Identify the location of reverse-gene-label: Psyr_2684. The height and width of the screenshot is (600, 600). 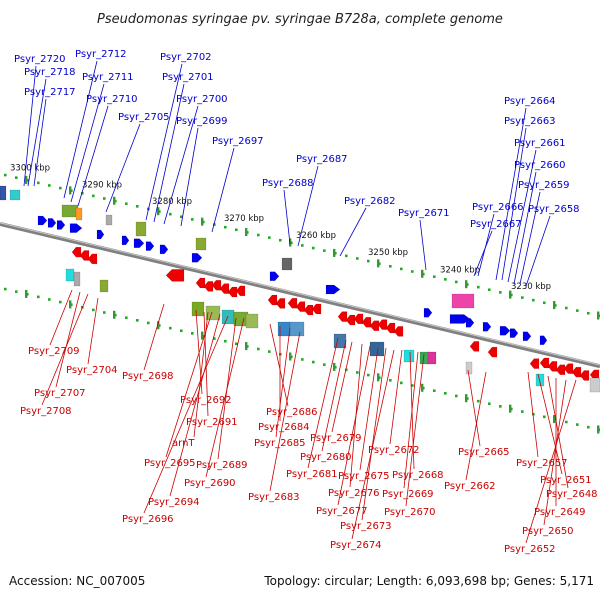
(284, 427).